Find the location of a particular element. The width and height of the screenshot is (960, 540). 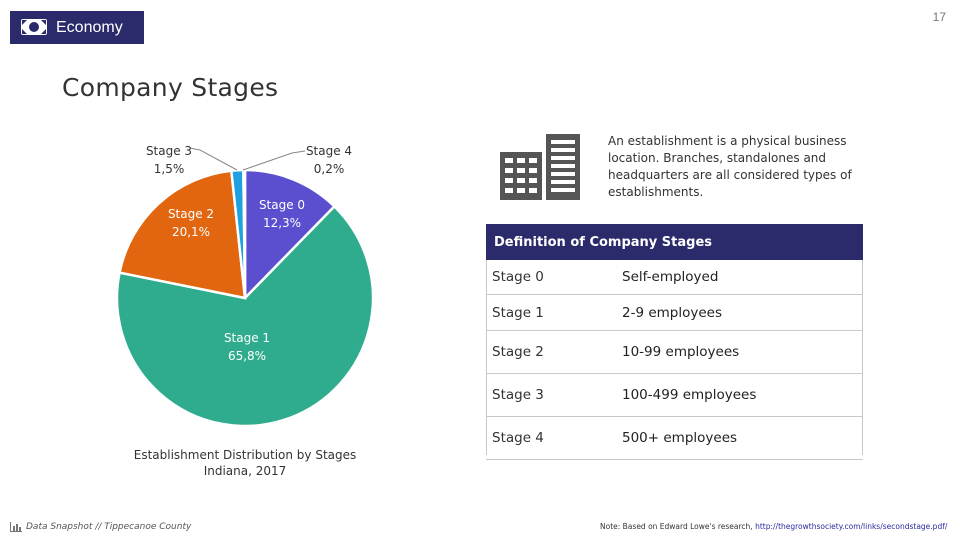

pie-label-stage3-name: Stage 3 is located at coordinates (169, 151).